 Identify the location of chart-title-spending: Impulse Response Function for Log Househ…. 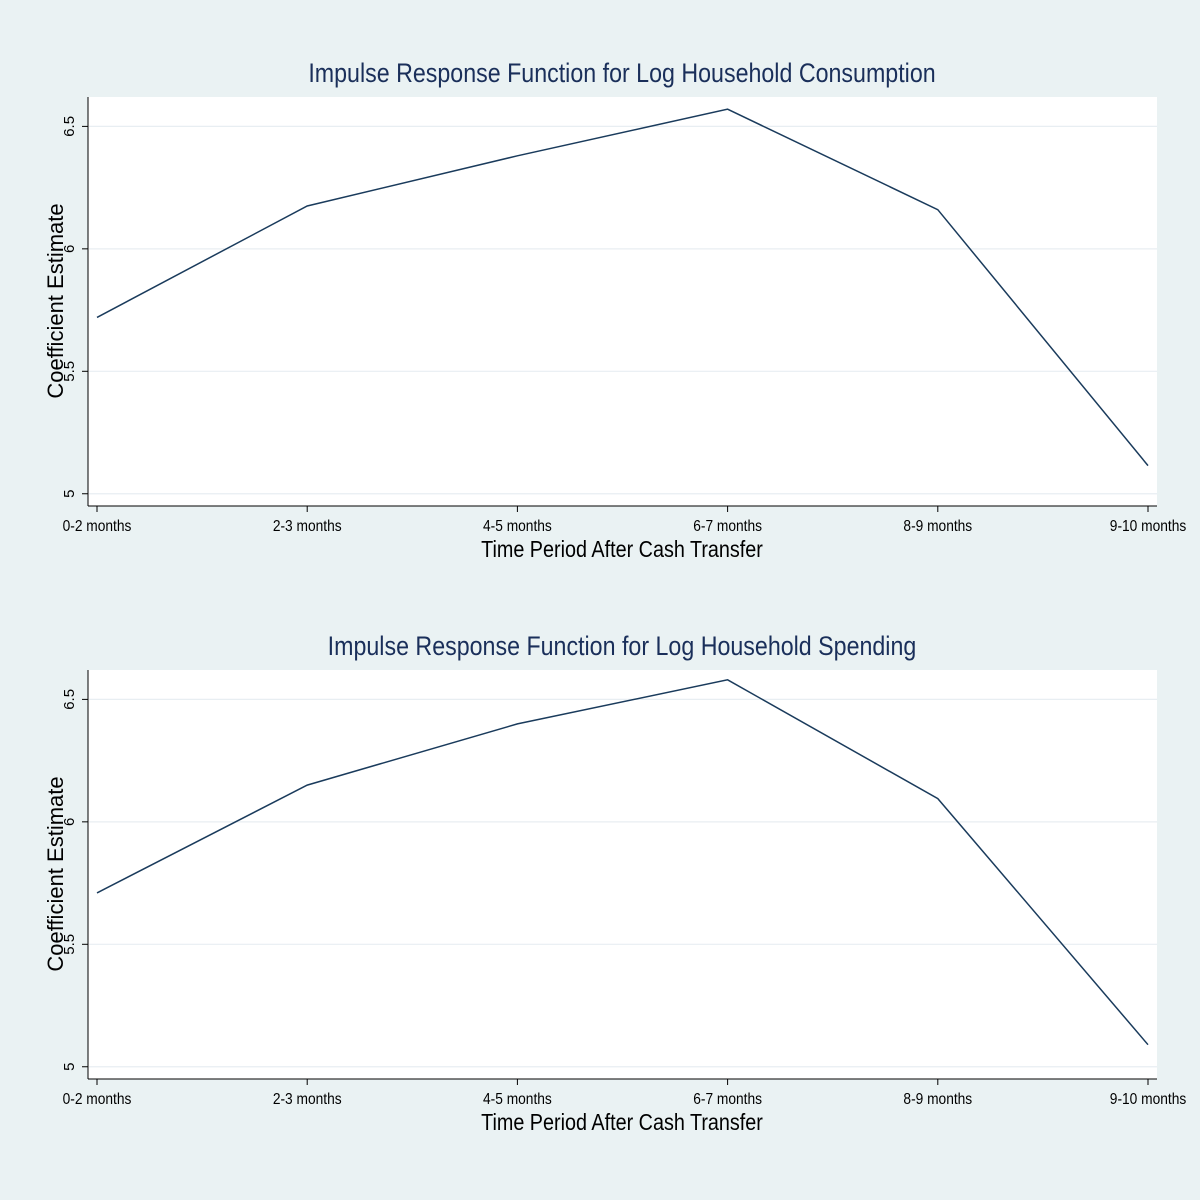
(622, 646).